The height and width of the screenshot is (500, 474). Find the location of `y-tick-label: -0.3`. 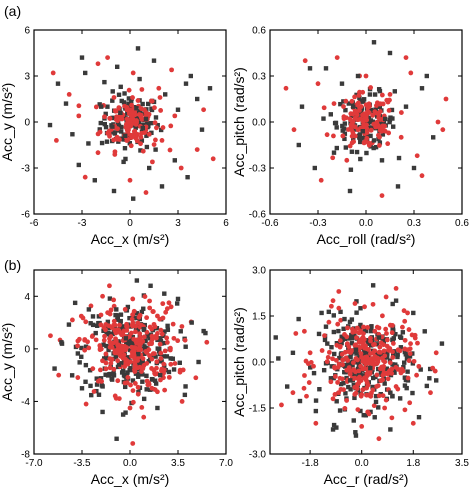

y-tick-label: -0.3 is located at coordinates (258, 169).